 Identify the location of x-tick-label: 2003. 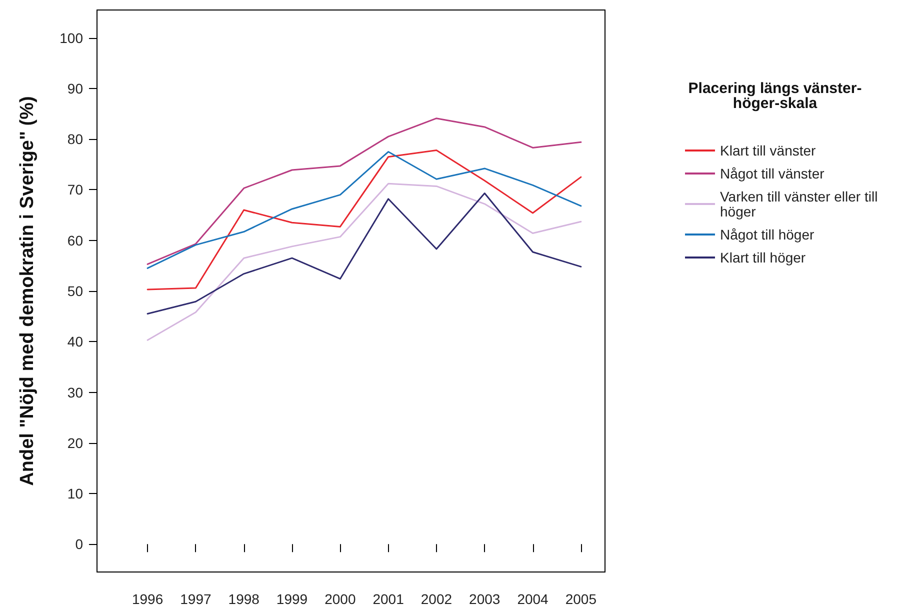
(484, 599).